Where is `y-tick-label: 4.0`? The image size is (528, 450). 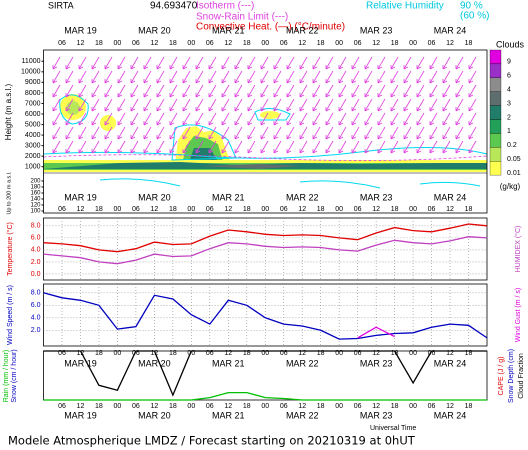 y-tick-label: 4.0 is located at coordinates (36, 318).